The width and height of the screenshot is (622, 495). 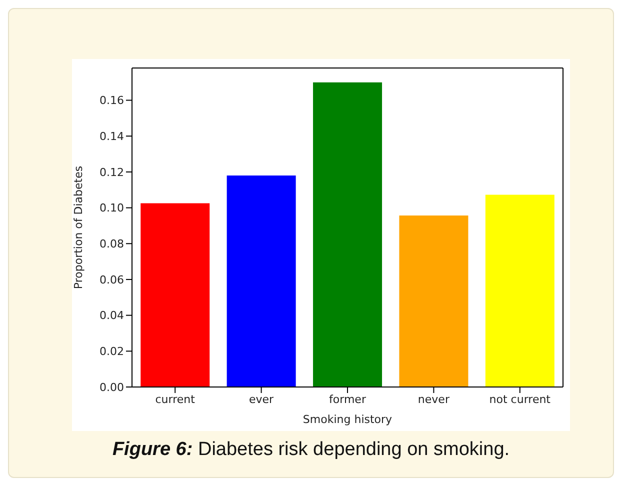 I want to click on x-tick-label: ever, so click(x=261, y=399).